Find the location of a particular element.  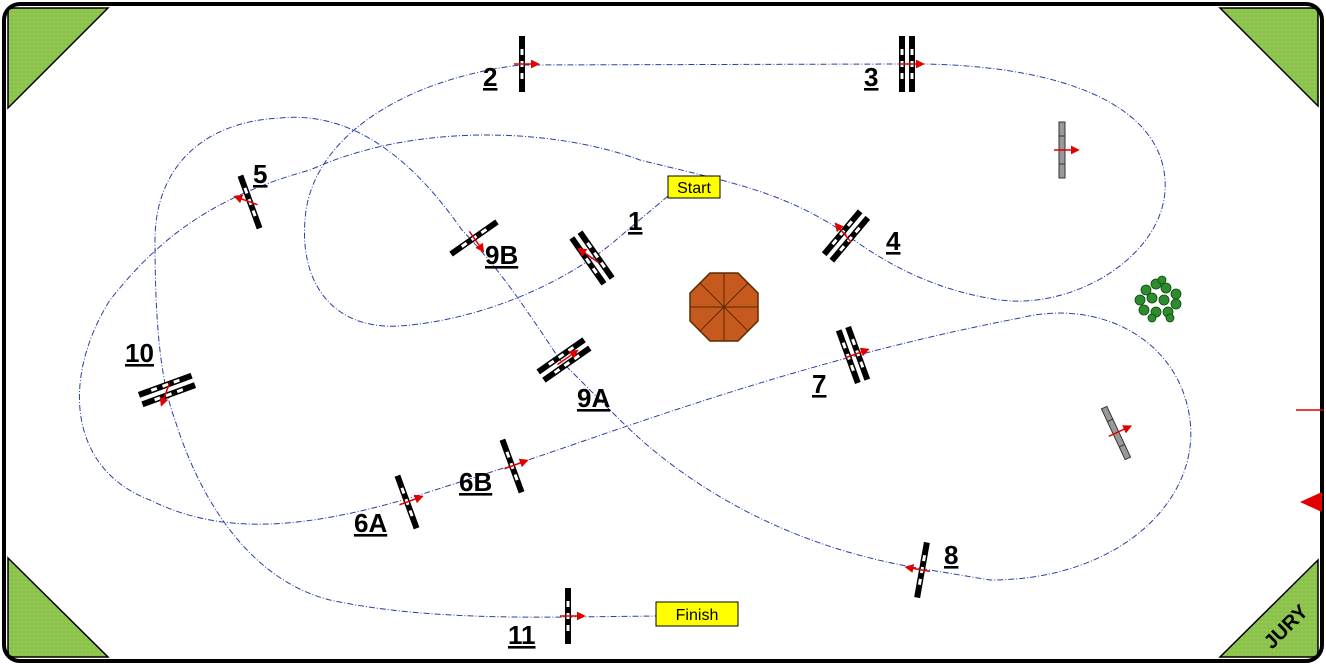

label-obstacle-9A: 9A is located at coordinates (593, 398).